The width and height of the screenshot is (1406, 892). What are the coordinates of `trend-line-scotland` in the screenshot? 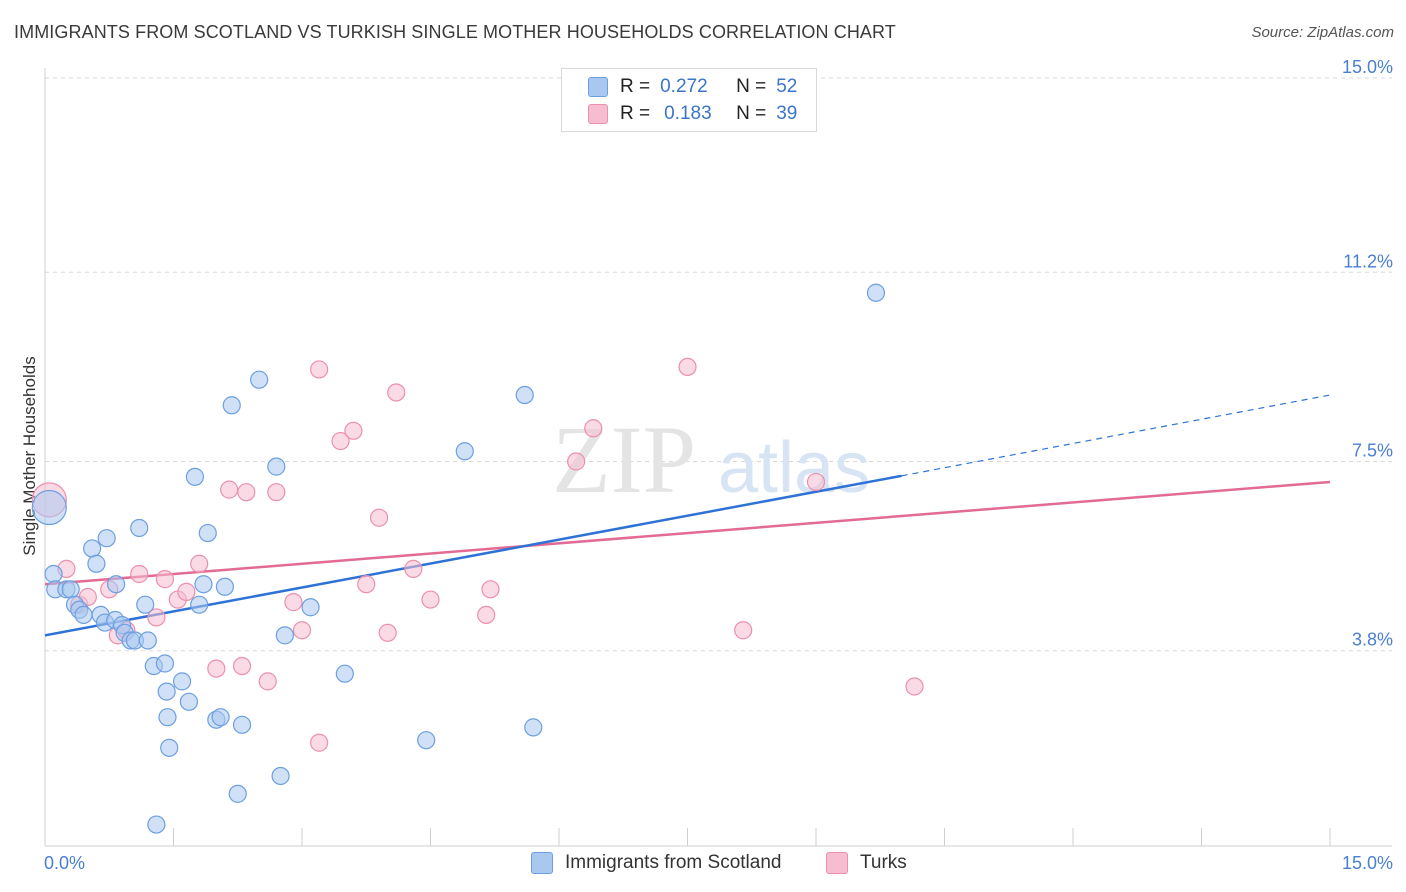 It's located at (473, 555).